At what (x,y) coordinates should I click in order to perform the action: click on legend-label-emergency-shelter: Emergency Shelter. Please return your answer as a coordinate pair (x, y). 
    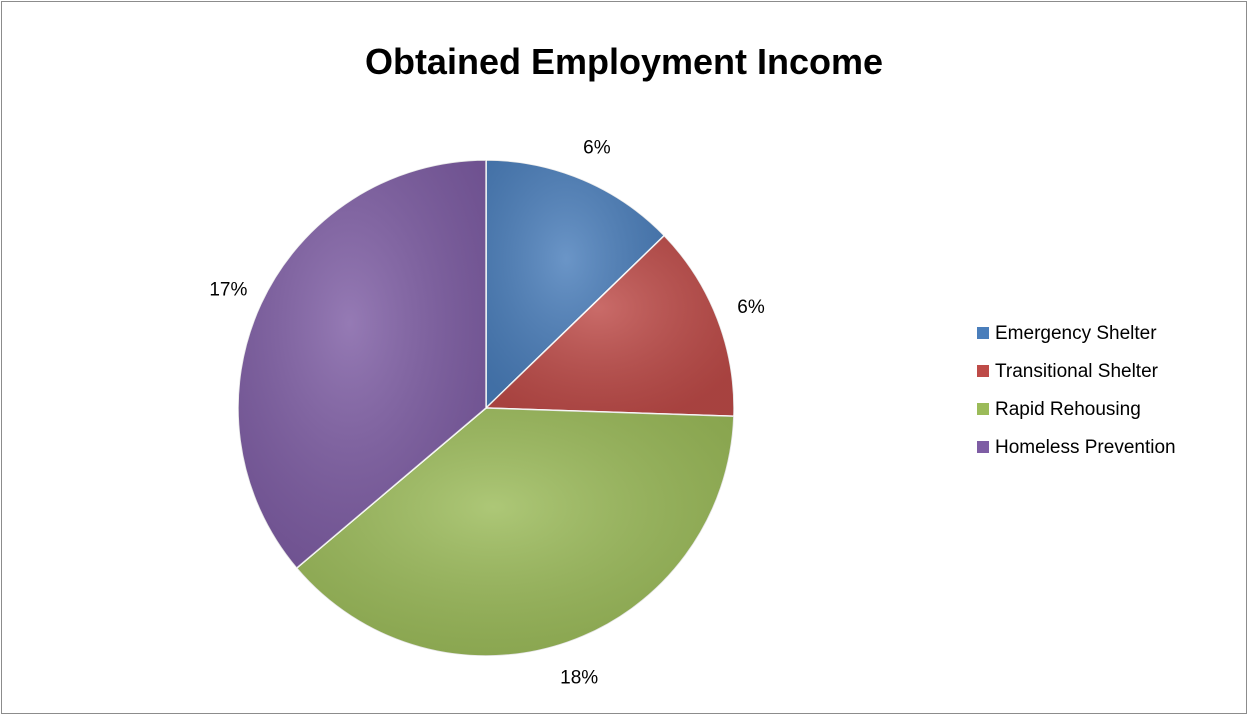
    Looking at the image, I should click on (1076, 333).